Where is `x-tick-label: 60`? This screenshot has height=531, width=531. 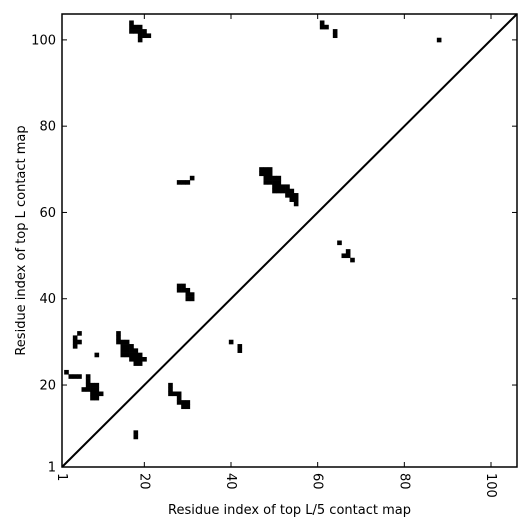
x-tick-label: 60 is located at coordinates (317, 481).